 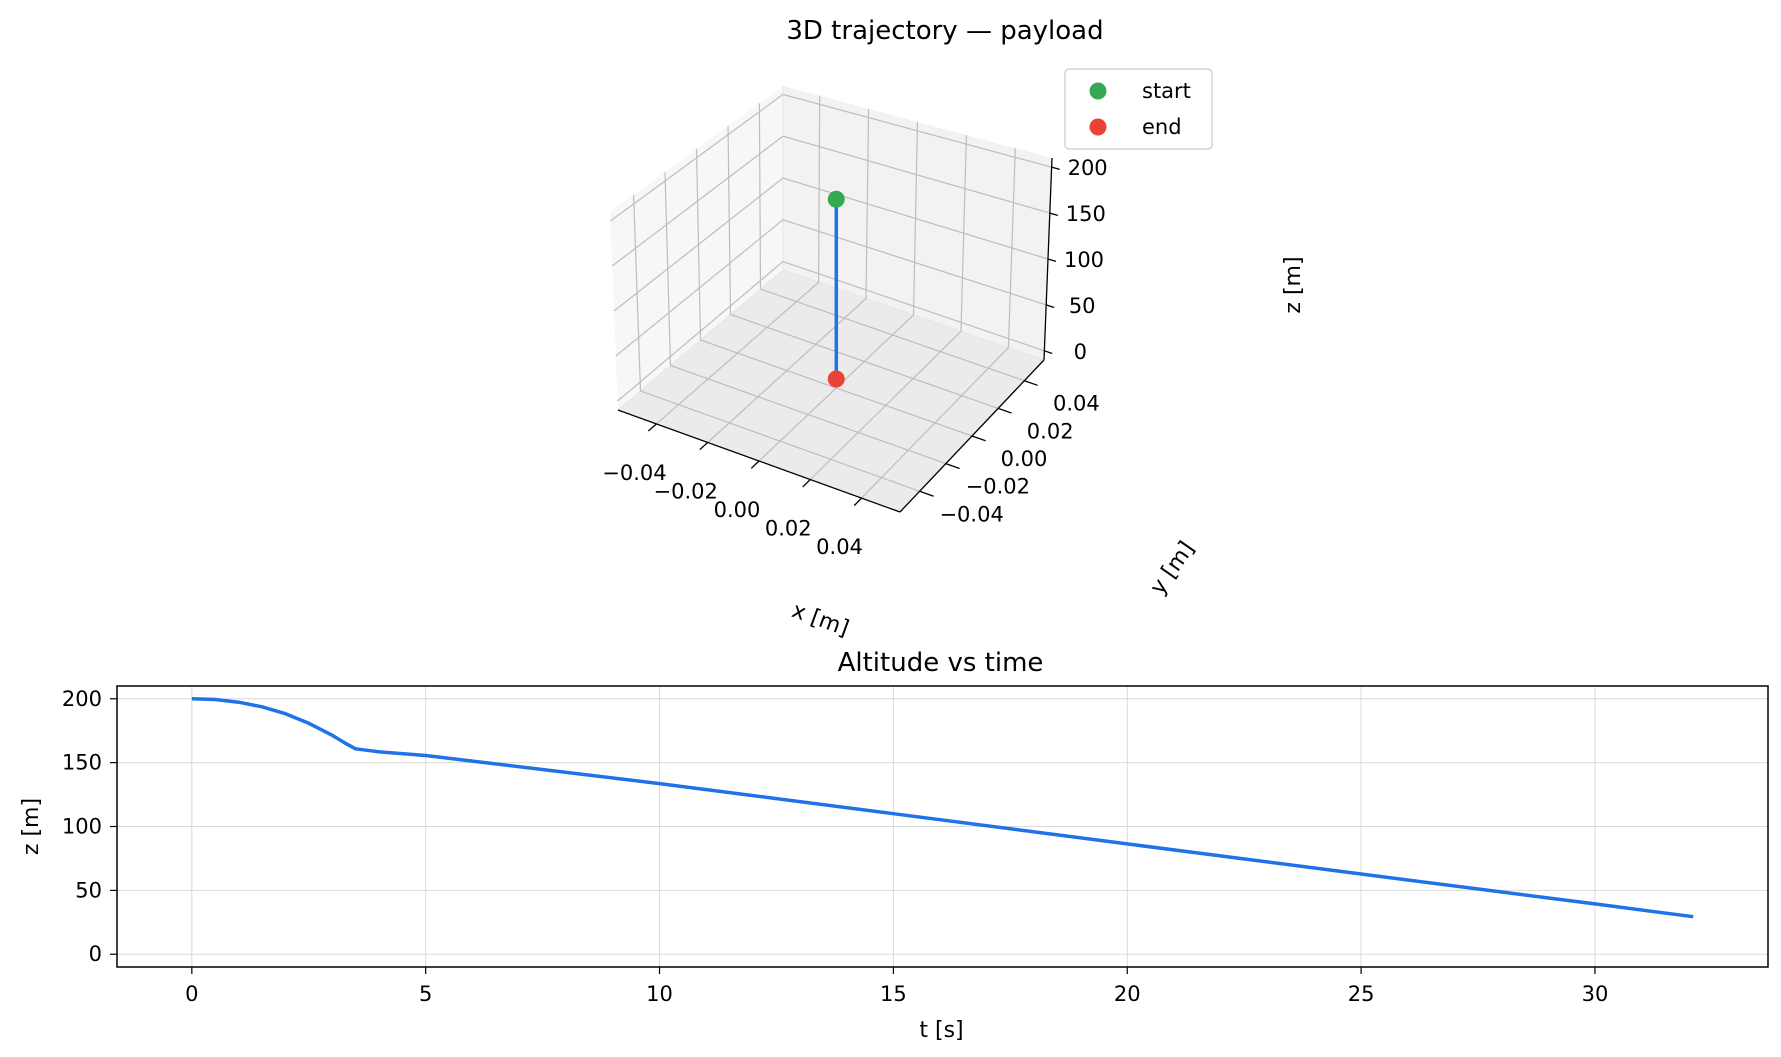 What do you see at coordinates (1098, 127) in the screenshot?
I see `legend-marker-end` at bounding box center [1098, 127].